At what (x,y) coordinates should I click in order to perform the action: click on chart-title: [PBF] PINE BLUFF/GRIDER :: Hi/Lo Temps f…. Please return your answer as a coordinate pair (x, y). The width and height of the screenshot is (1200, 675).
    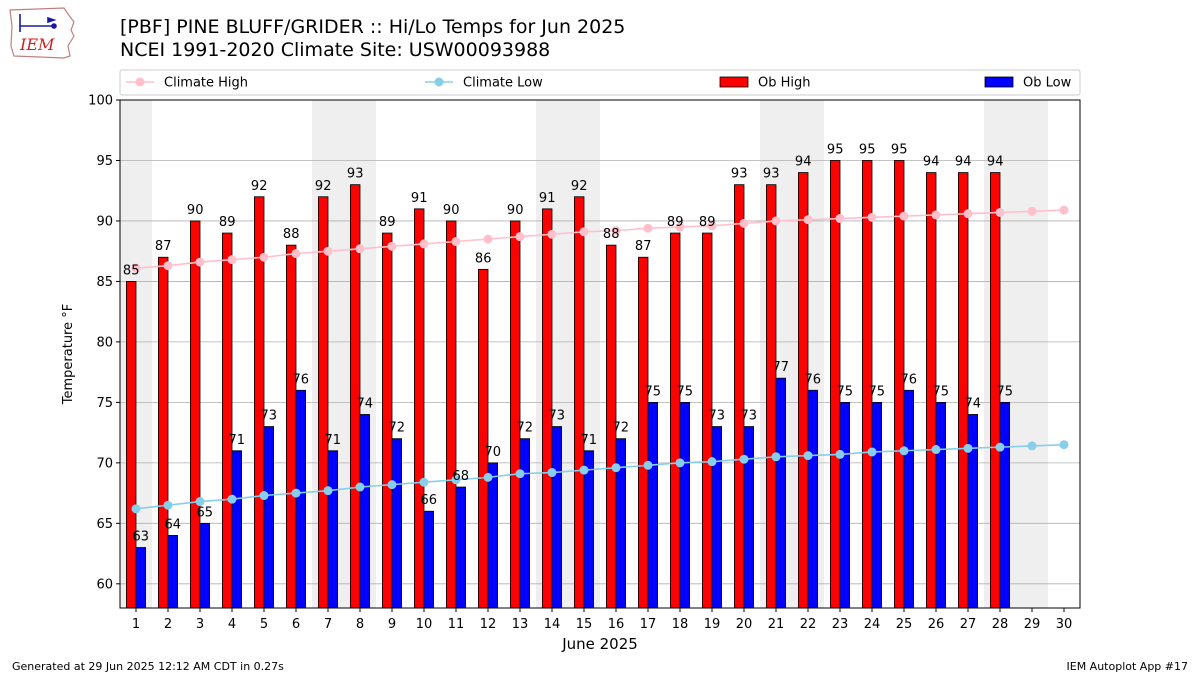
    Looking at the image, I should click on (373, 27).